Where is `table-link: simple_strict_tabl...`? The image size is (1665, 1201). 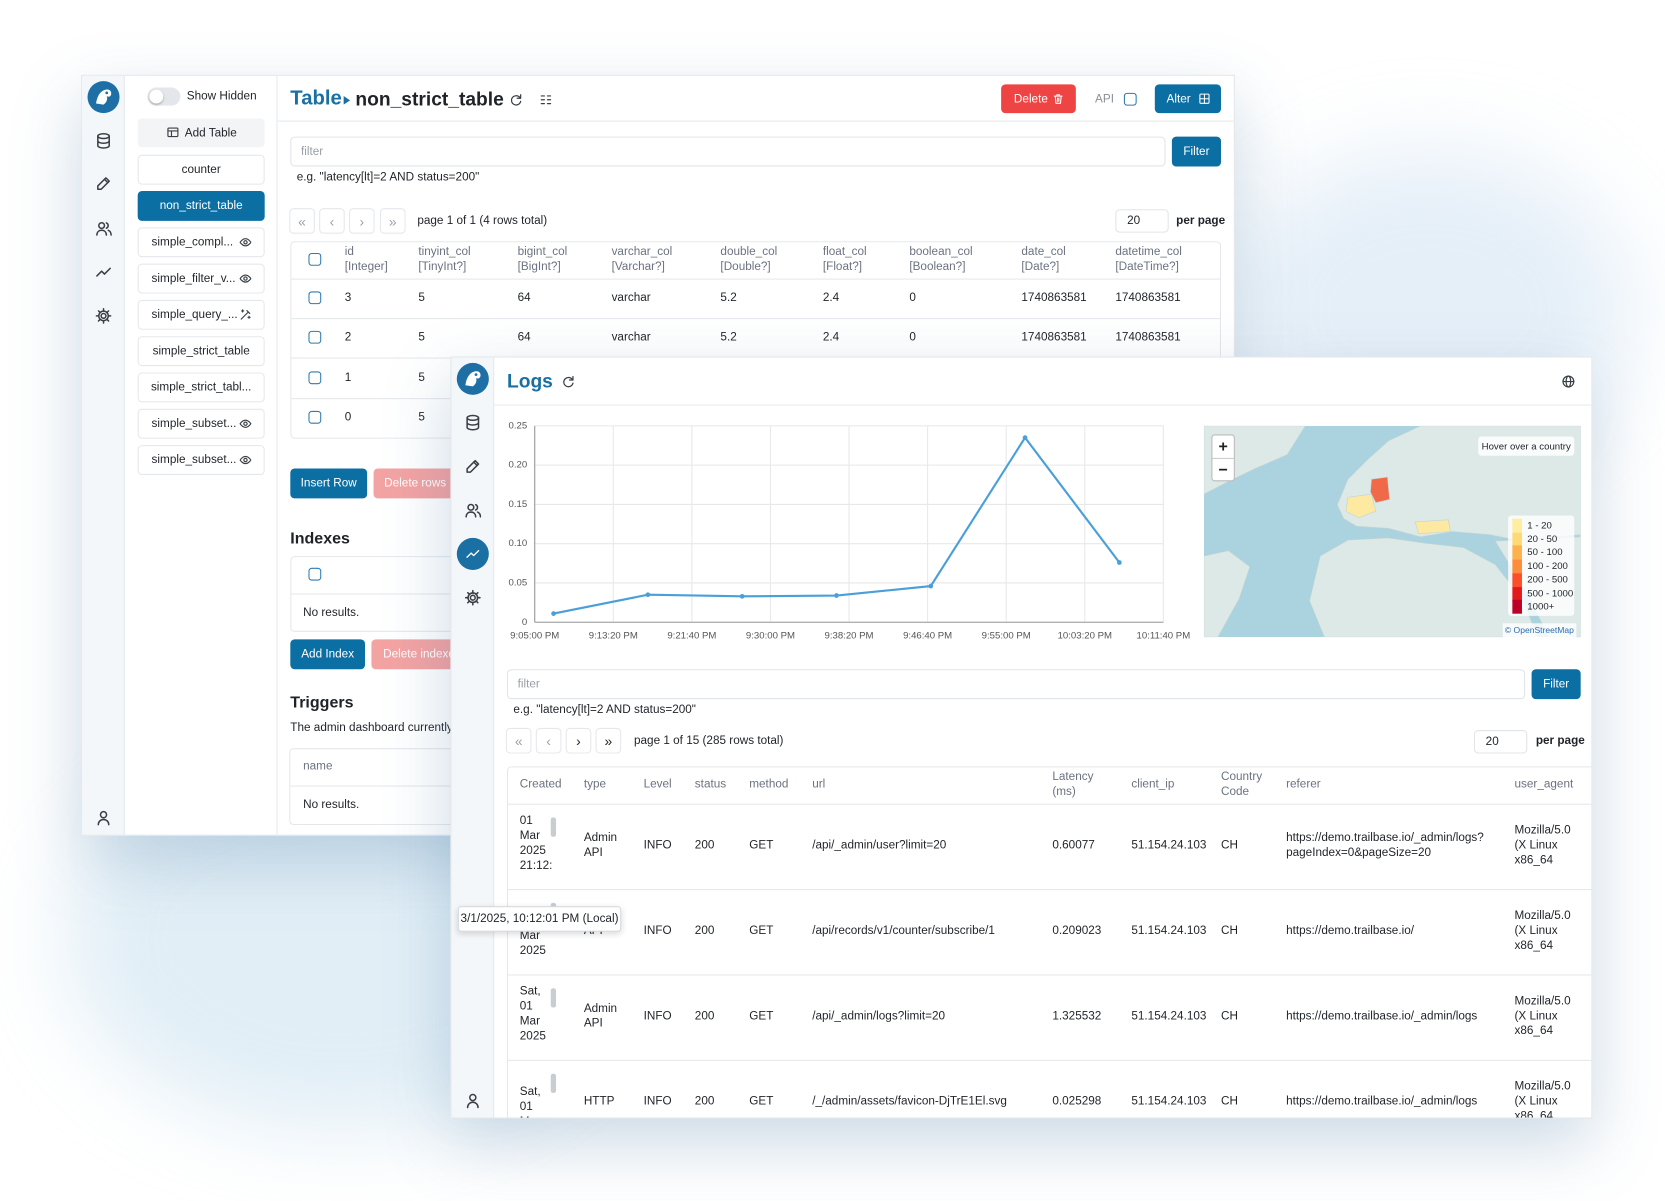
table-link: simple_strict_tabl... is located at coordinates (201, 387).